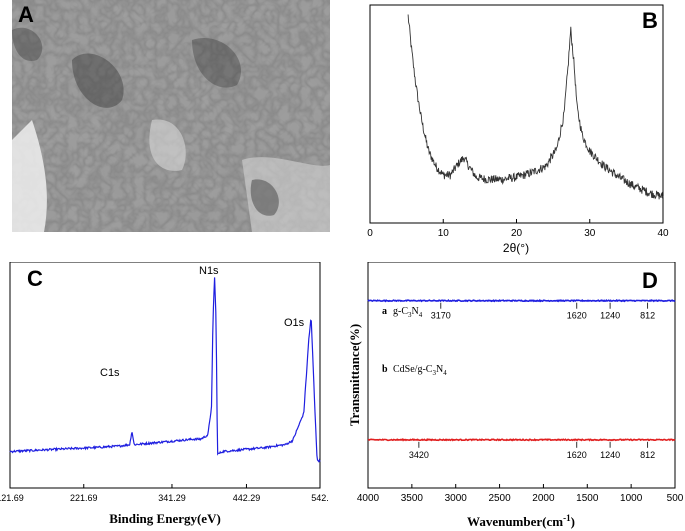 The image size is (685, 531). I want to click on x-tick-label-c: 121.69, so click(12, 498).